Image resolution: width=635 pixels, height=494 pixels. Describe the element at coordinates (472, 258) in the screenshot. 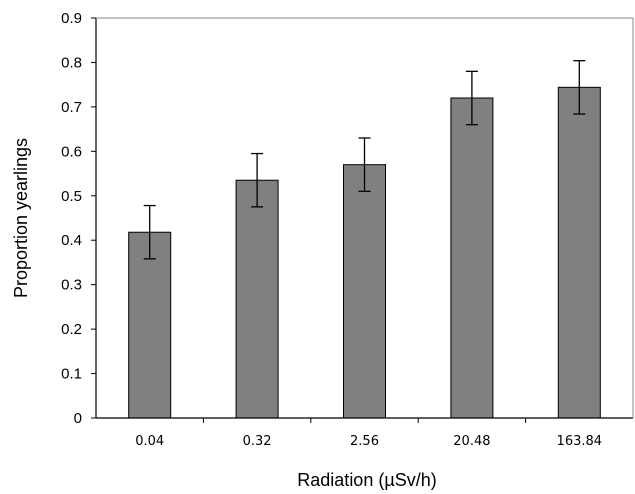

I see `bar-20.48` at that location.